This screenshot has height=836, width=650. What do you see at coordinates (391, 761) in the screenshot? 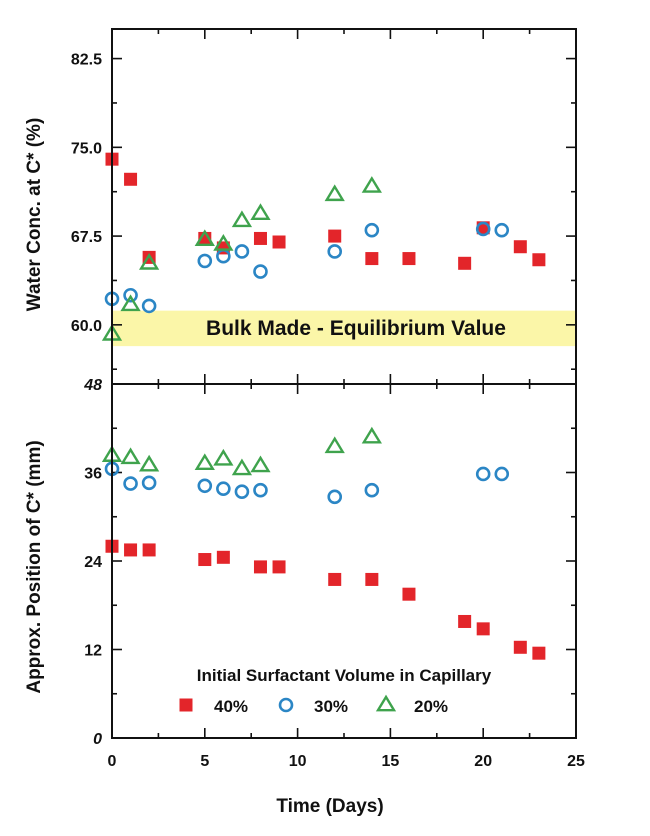
I see `x-tick-label: 15` at bounding box center [391, 761].